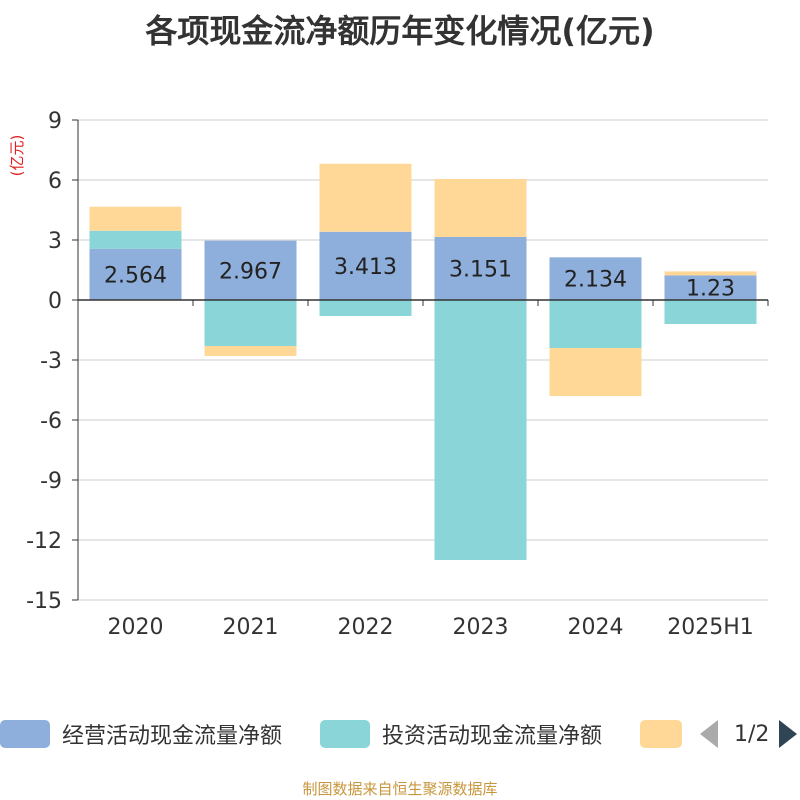 The height and width of the screenshot is (800, 800). Describe the element at coordinates (788, 734) in the screenshot. I see `legend-next-page-icon` at that location.